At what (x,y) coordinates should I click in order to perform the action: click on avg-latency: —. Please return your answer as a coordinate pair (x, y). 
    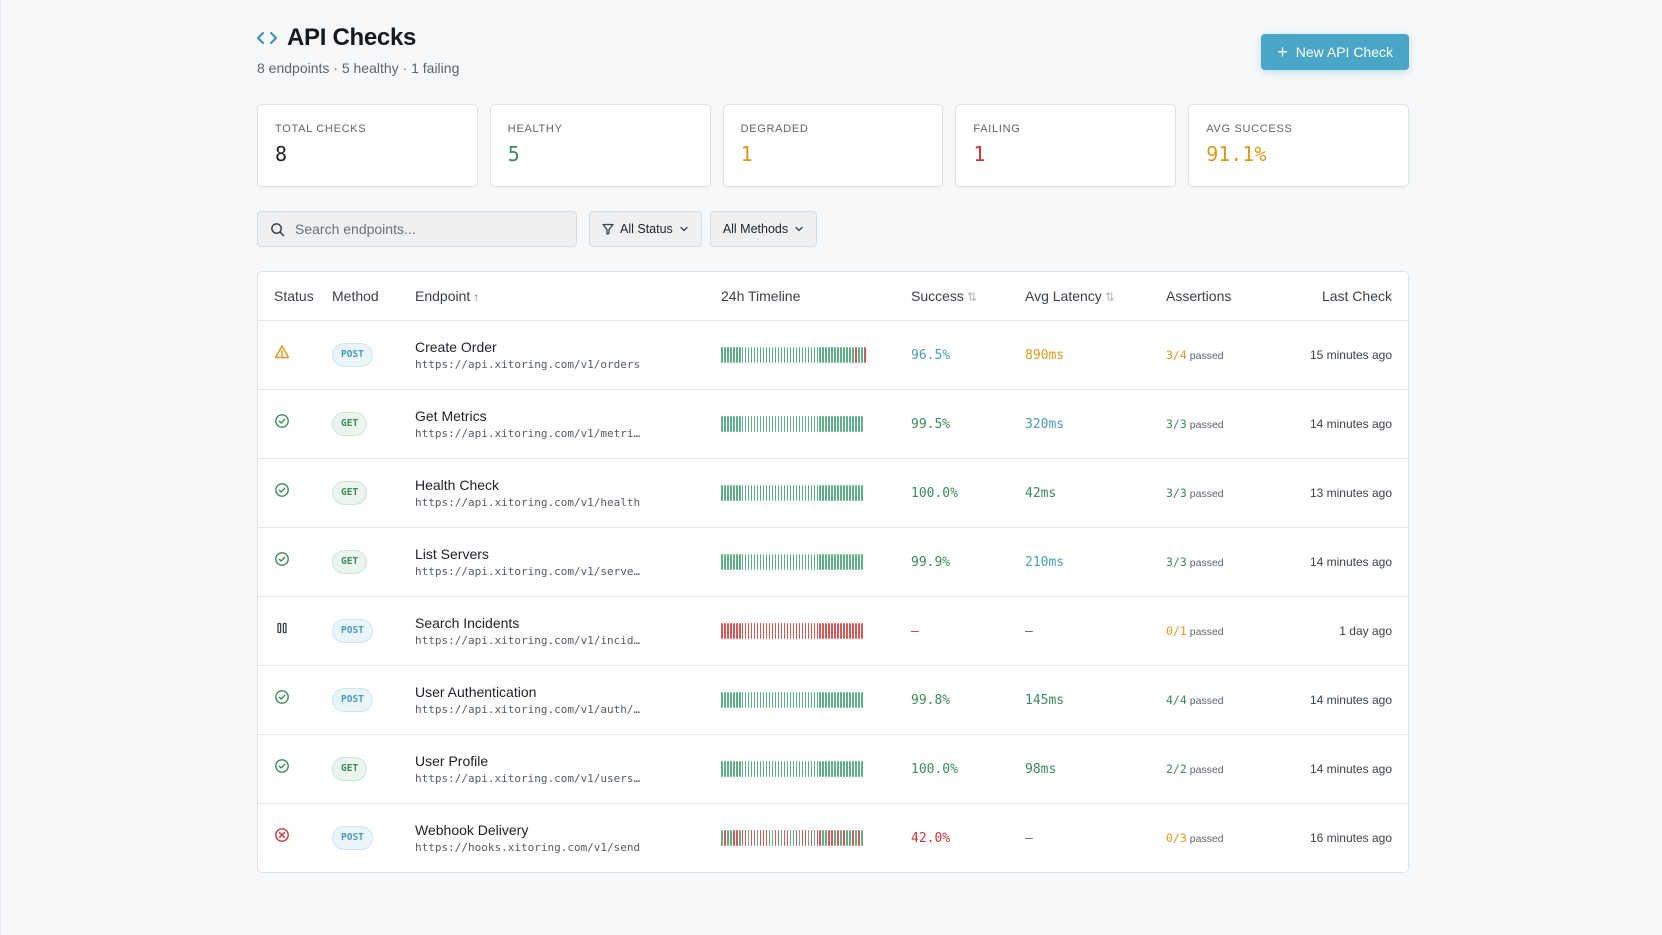
    Looking at the image, I should click on (1029, 631).